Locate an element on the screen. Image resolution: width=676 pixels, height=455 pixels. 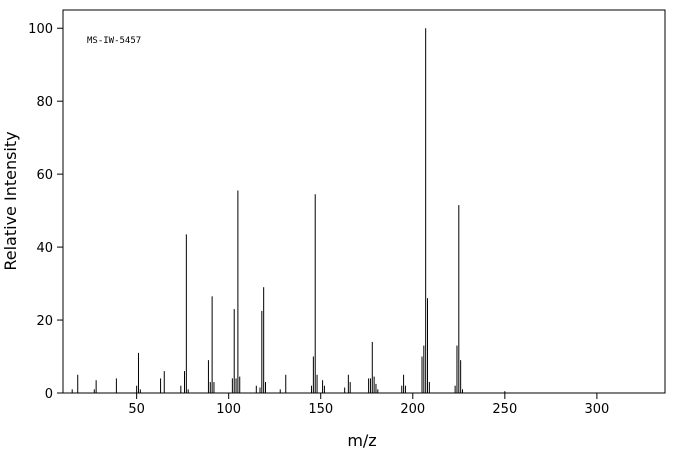
x-tick-label: 50 is located at coordinates (136, 409).